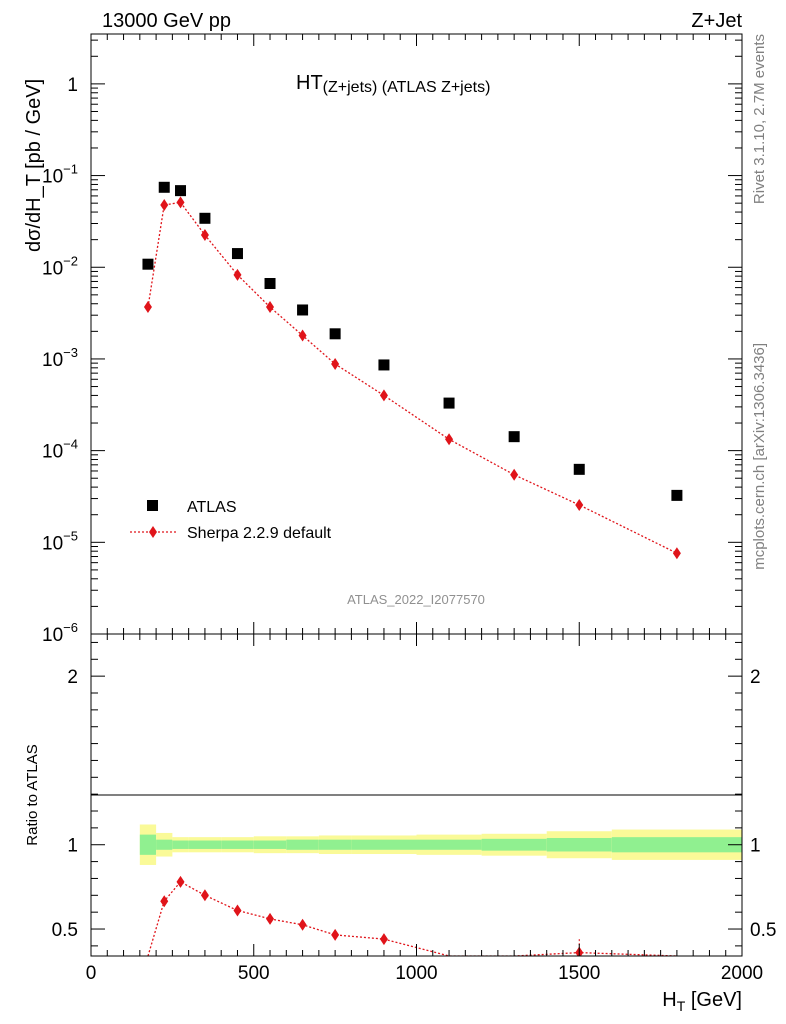 This screenshot has height=1024, width=786. What do you see at coordinates (70, 169) in the screenshot?
I see `main-y-tick-exponent: −1` at bounding box center [70, 169].